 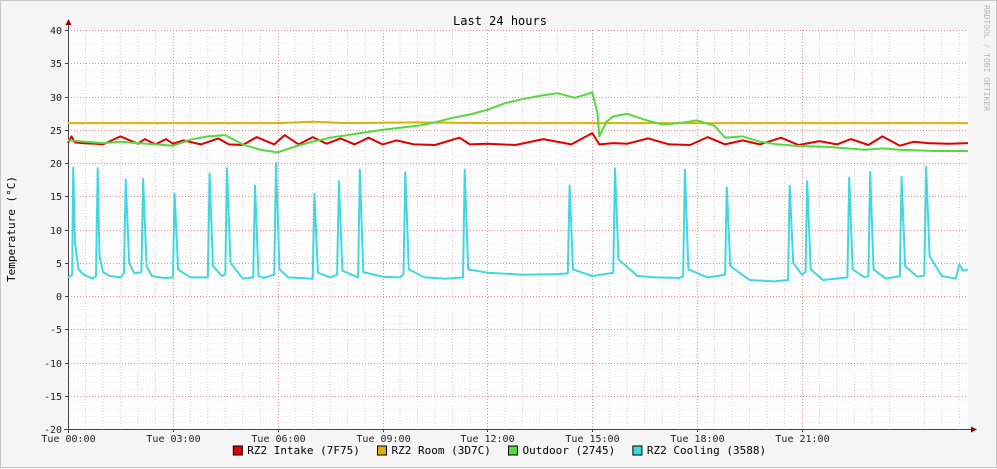 What do you see at coordinates (986, 58) in the screenshot?
I see `rrdtool-watermark: RRDTOOL / TOBI OETIKER` at bounding box center [986, 58].